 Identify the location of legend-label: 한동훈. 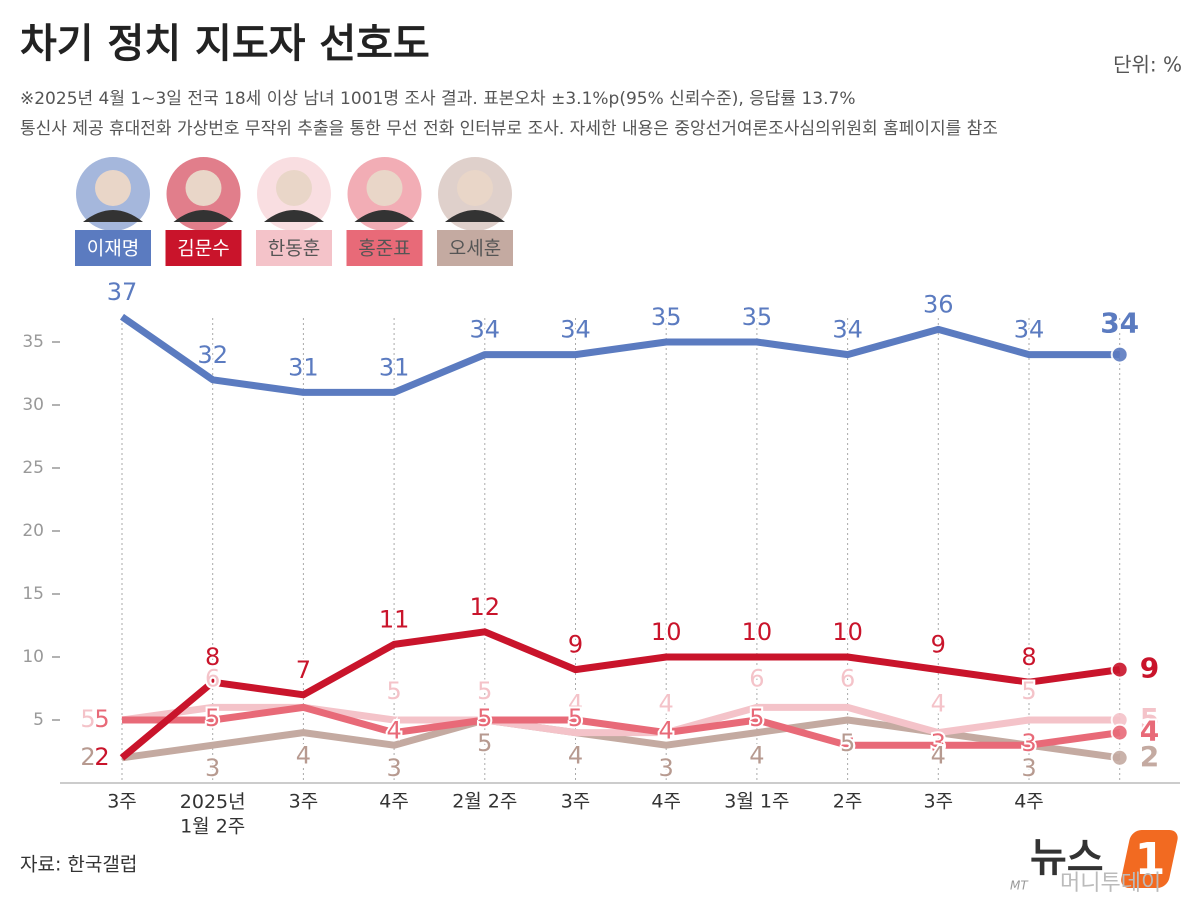
(294, 249).